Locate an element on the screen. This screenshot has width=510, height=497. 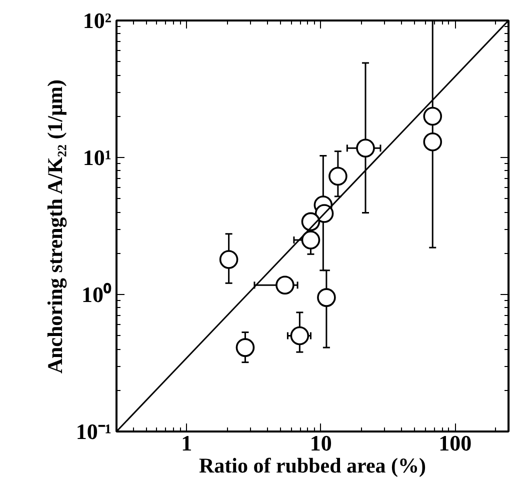
x-tick-label: 1 is located at coordinates (186, 443).